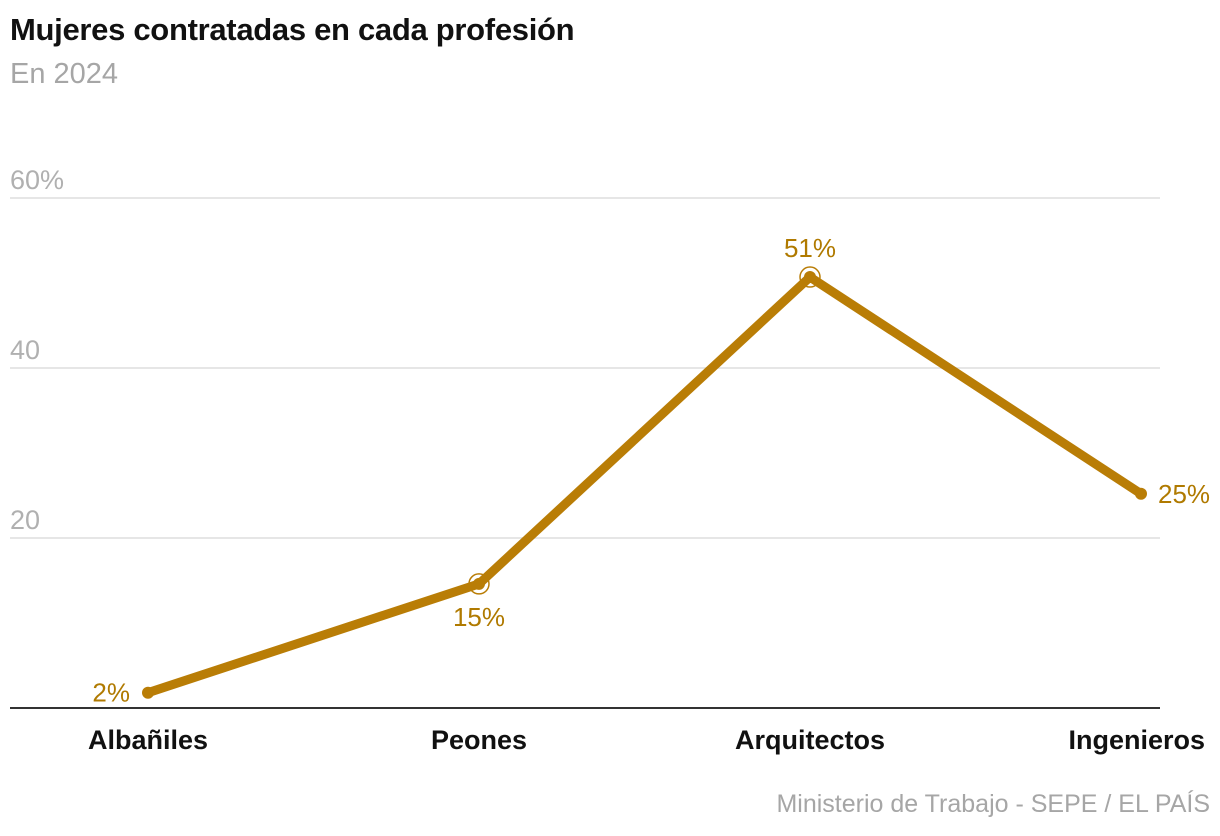 The image size is (1220, 836). I want to click on x-axis-ticks: Albañiles Peones Arquitectos Ingenieros, so click(646, 740).